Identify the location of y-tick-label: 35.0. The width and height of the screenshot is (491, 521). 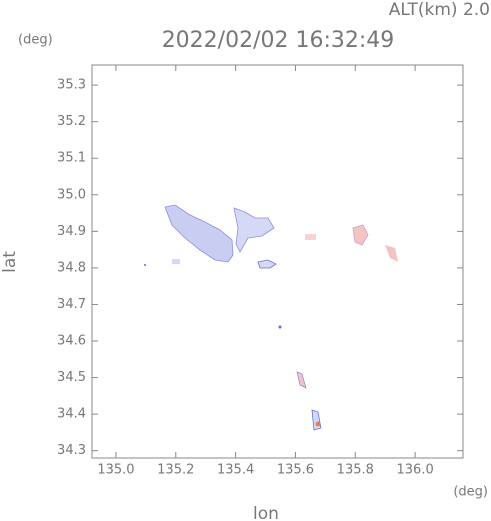
(71, 194).